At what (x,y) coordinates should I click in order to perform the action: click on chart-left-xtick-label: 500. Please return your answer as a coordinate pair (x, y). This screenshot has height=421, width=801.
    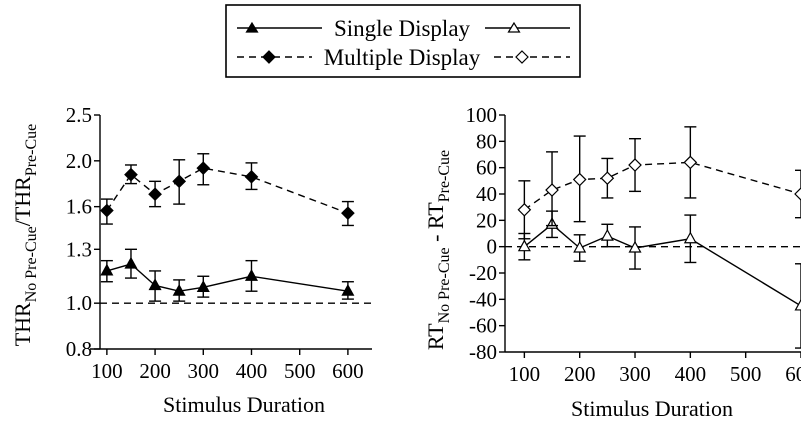
    Looking at the image, I should click on (300, 371).